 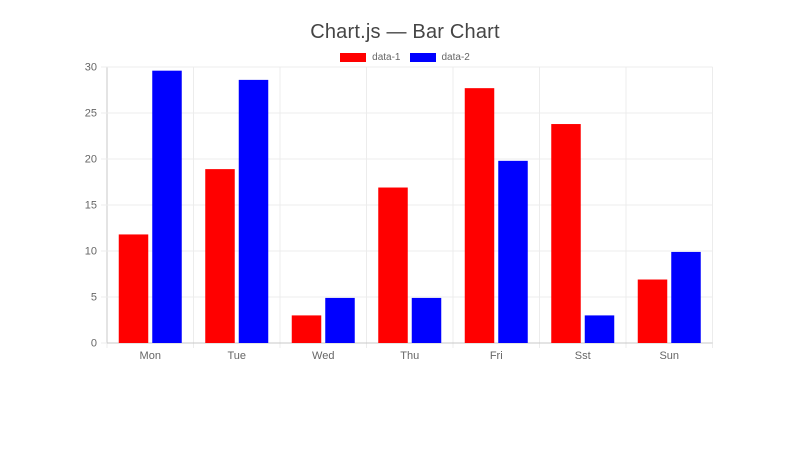 I want to click on bar-data-1-fri, so click(x=479, y=215).